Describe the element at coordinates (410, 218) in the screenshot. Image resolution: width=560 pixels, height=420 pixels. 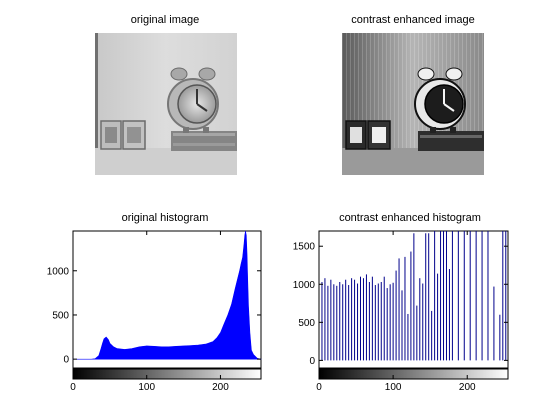
I see `enhanced-histogram-title: contrast enhanced histogram` at that location.